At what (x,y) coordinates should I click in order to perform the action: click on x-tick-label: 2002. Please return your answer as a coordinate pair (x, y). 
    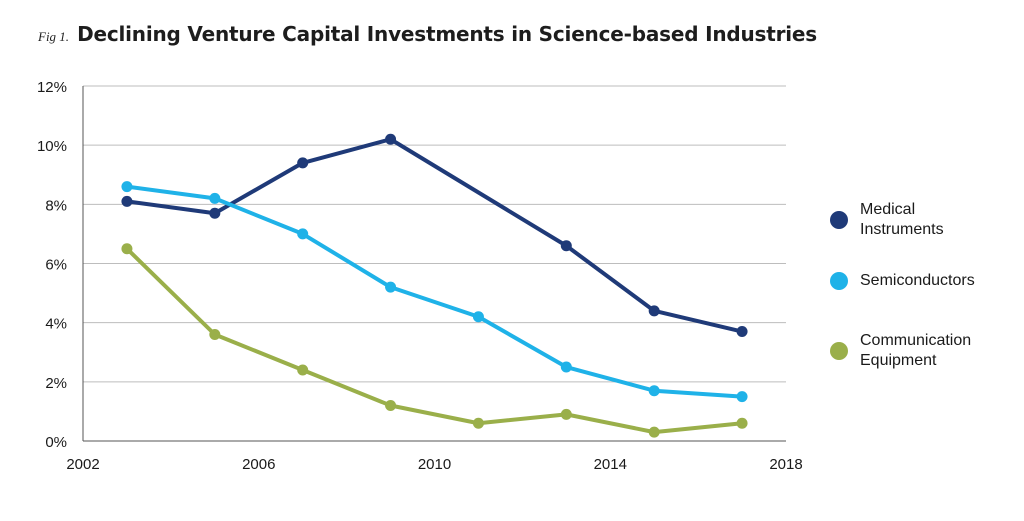
    Looking at the image, I should click on (82, 464).